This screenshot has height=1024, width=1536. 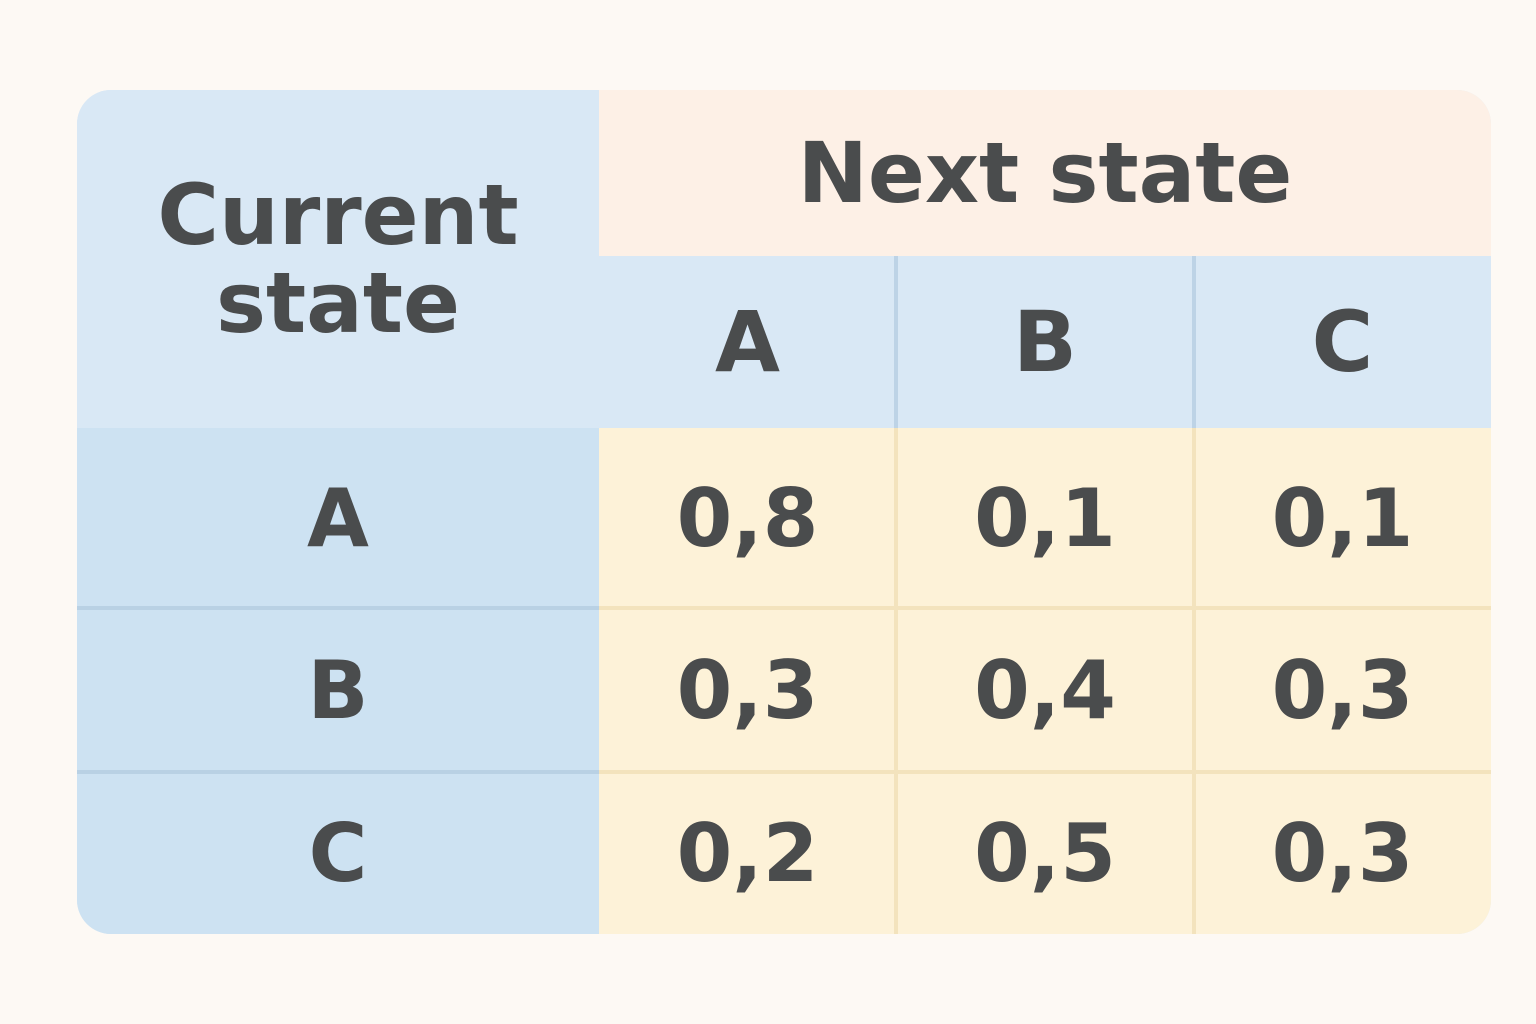 I want to click on next-state-header: Next state, so click(x=1045, y=173).